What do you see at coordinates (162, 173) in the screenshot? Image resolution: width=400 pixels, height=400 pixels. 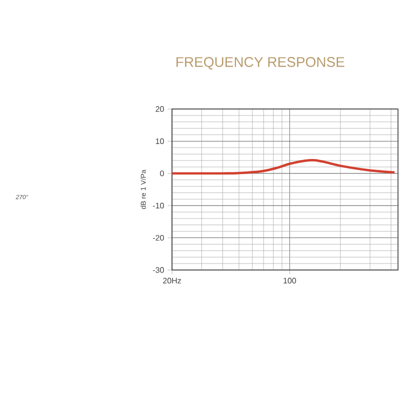 I see `y-tick-label: 0` at bounding box center [162, 173].